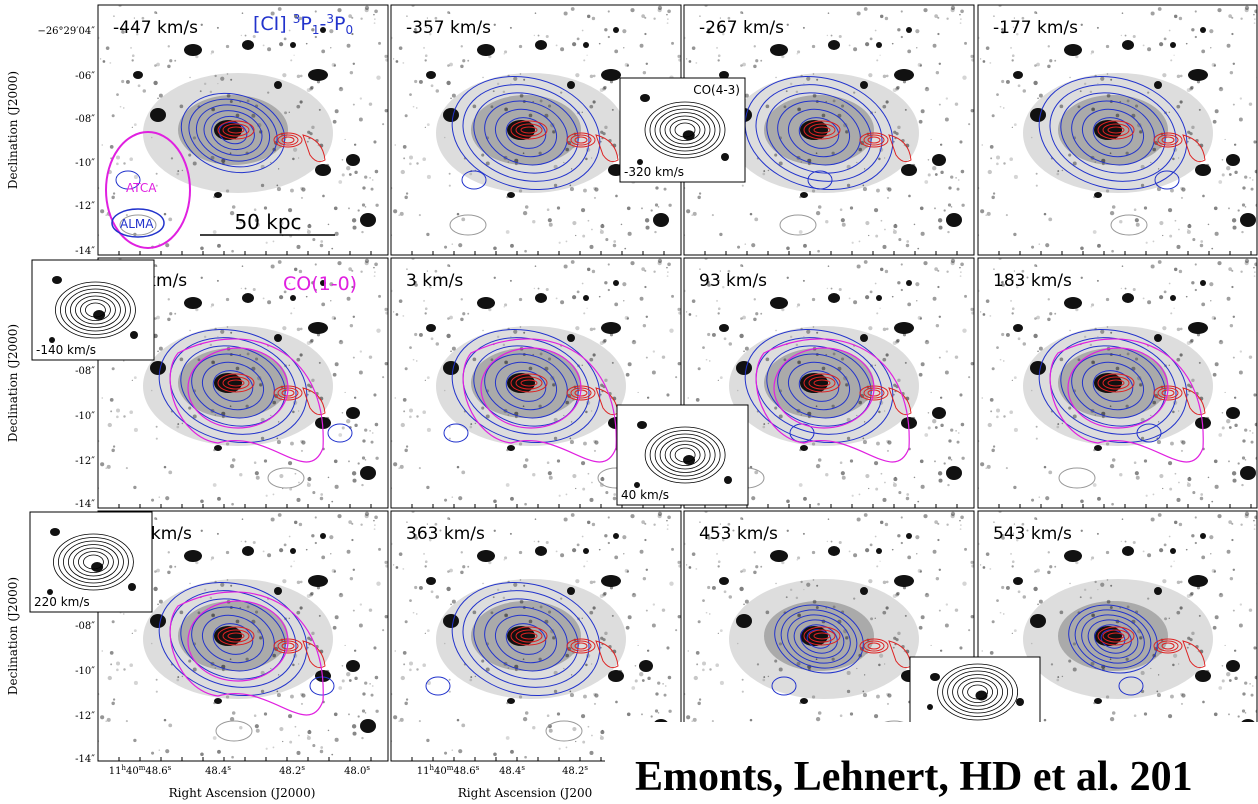 This screenshot has width=1258, height=804. What do you see at coordinates (355, 771) in the screenshot?
I see `x-tick-part: 48.0` at bounding box center [355, 771].